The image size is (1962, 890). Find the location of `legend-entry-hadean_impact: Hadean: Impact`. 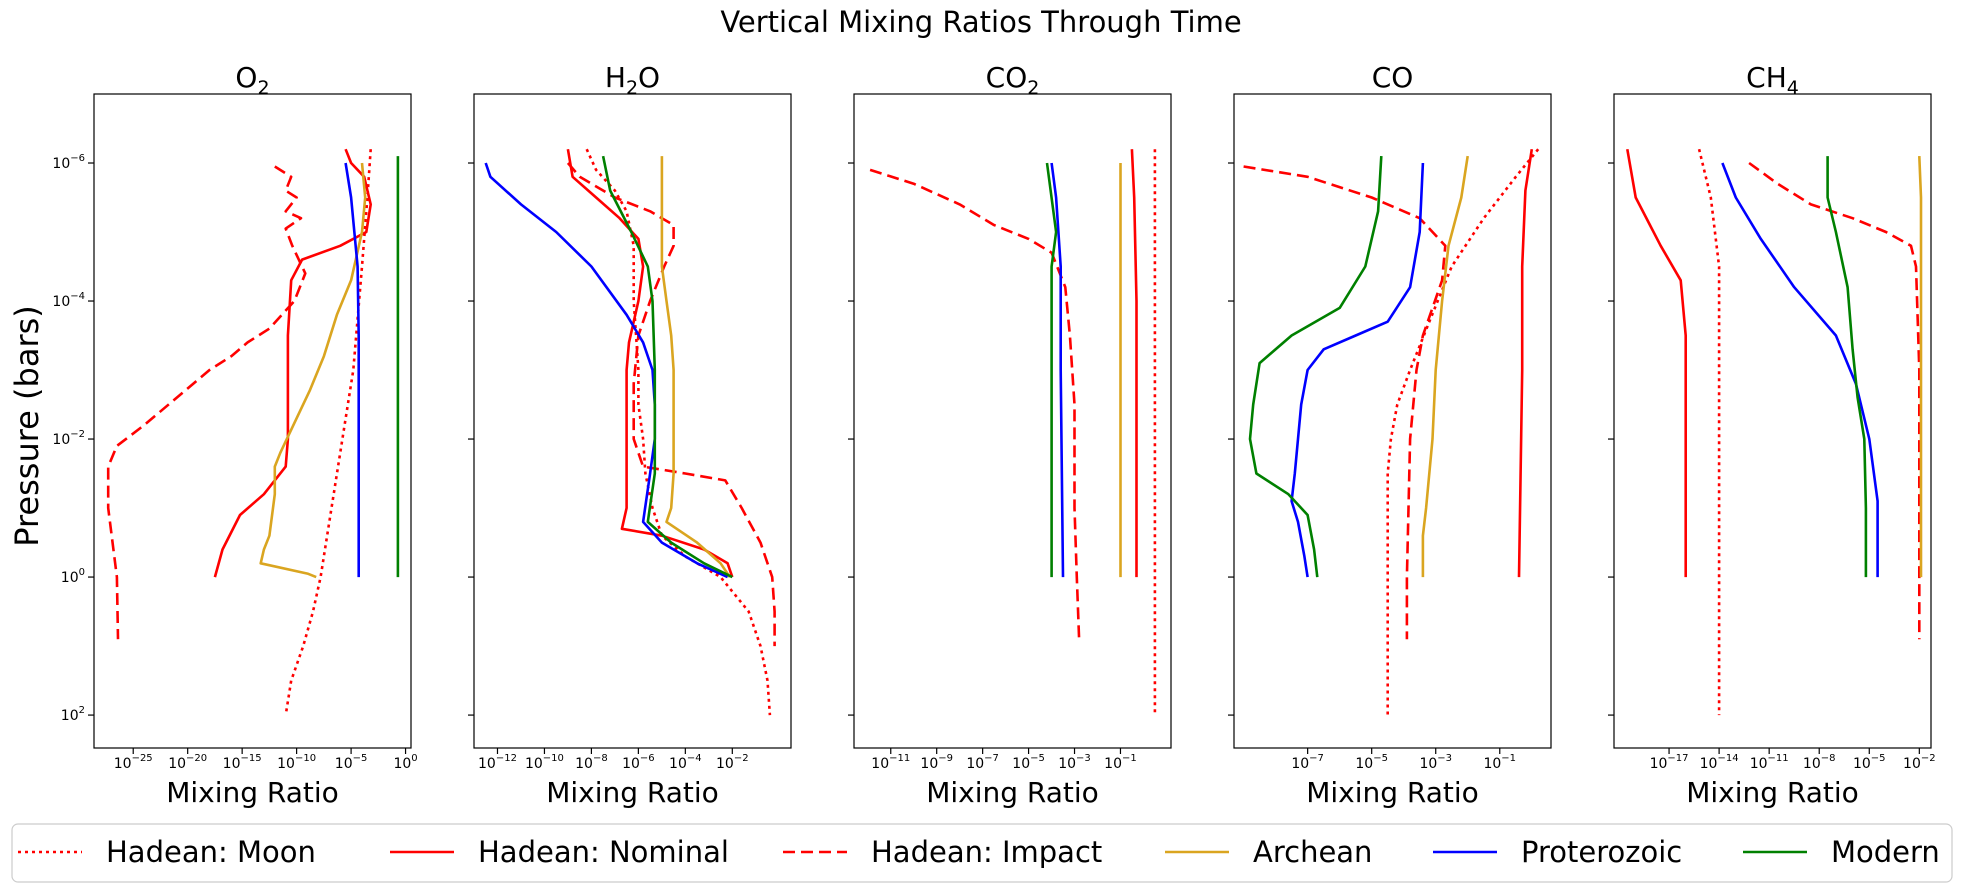

legend-entry-hadean_impact: Hadean: Impact is located at coordinates (942, 852).